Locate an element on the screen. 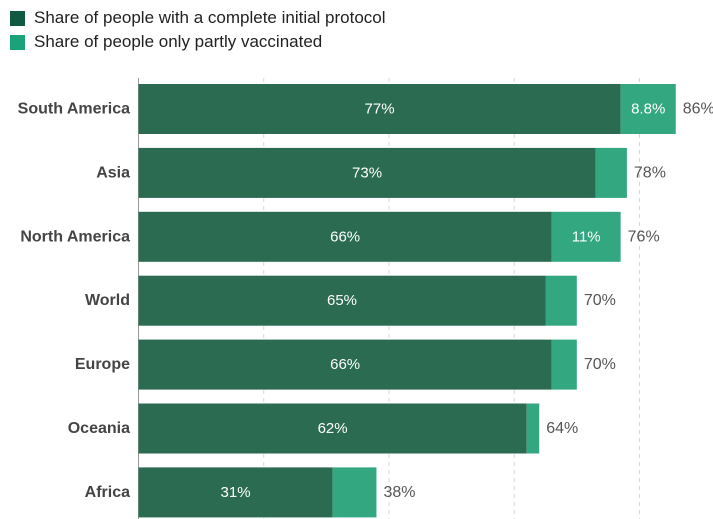  total-label-africa: 38% is located at coordinates (399, 492).